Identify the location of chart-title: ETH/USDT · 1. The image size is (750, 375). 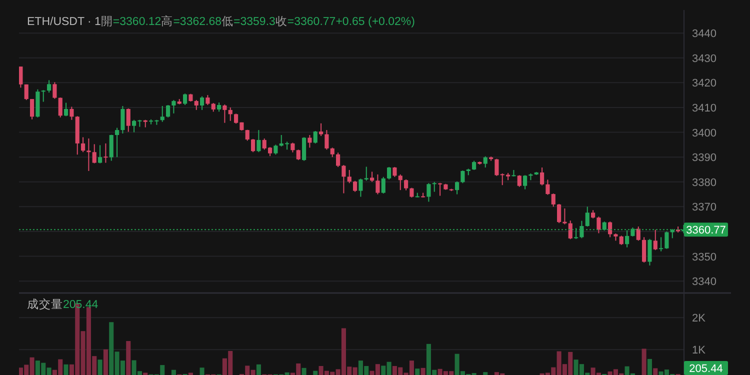
(64, 22).